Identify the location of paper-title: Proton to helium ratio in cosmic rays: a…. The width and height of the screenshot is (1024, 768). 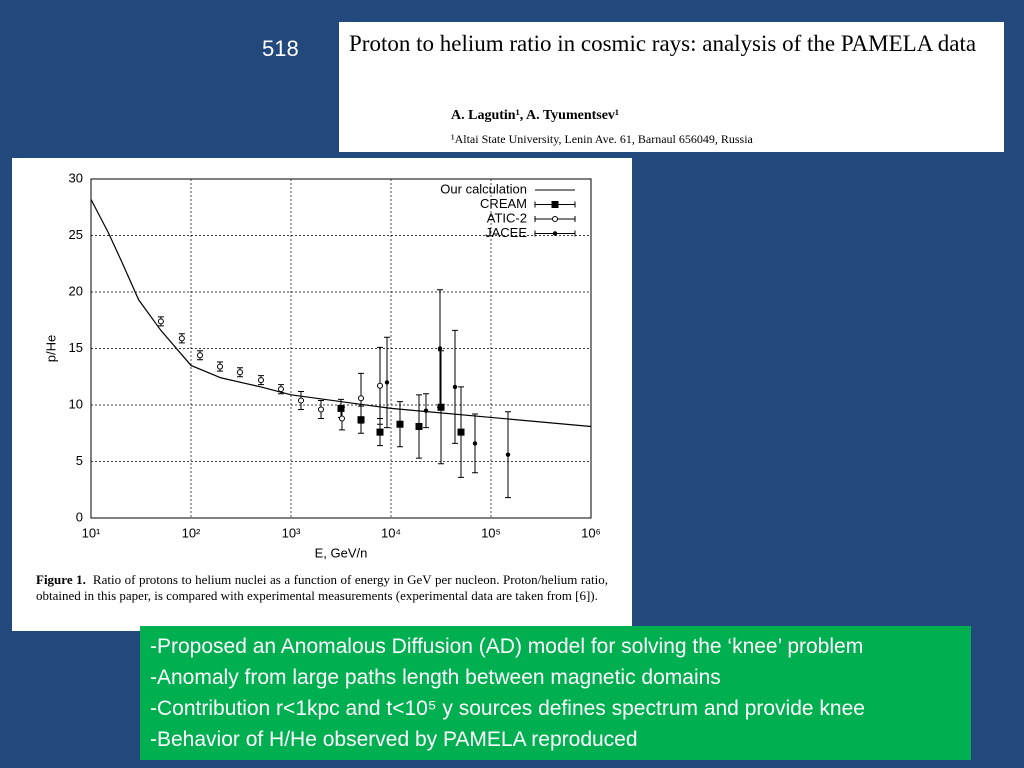
(663, 43).